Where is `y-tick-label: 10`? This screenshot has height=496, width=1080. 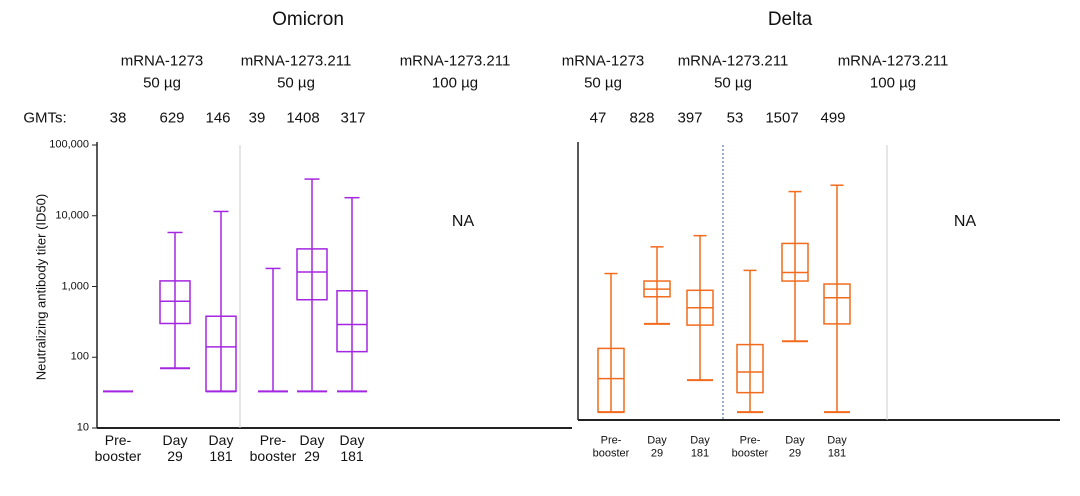 y-tick-label: 10 is located at coordinates (82, 427).